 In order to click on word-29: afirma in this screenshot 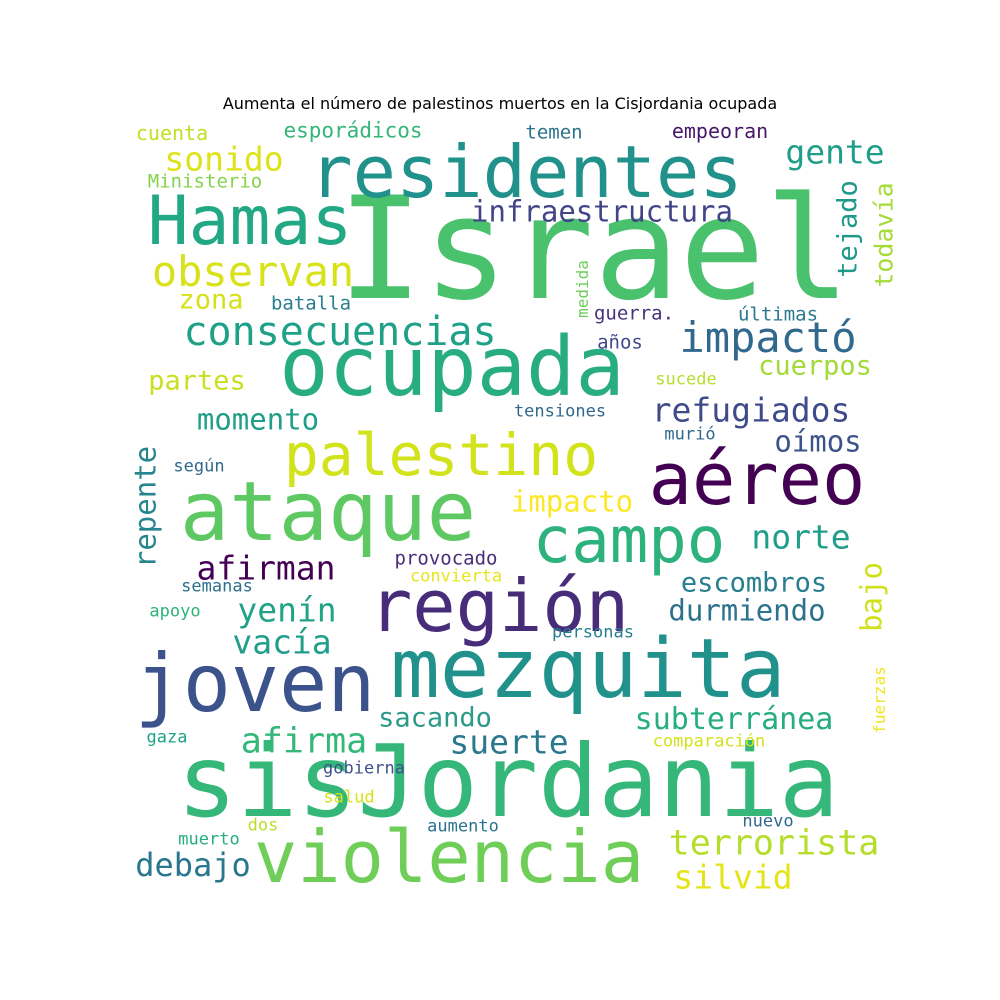, I will do `click(304, 741)`.